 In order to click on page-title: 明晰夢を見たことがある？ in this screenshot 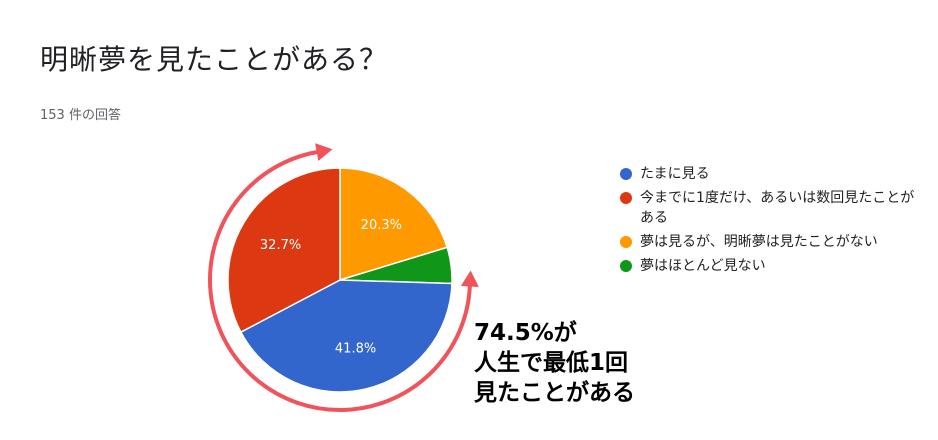, I will do `click(214, 59)`.